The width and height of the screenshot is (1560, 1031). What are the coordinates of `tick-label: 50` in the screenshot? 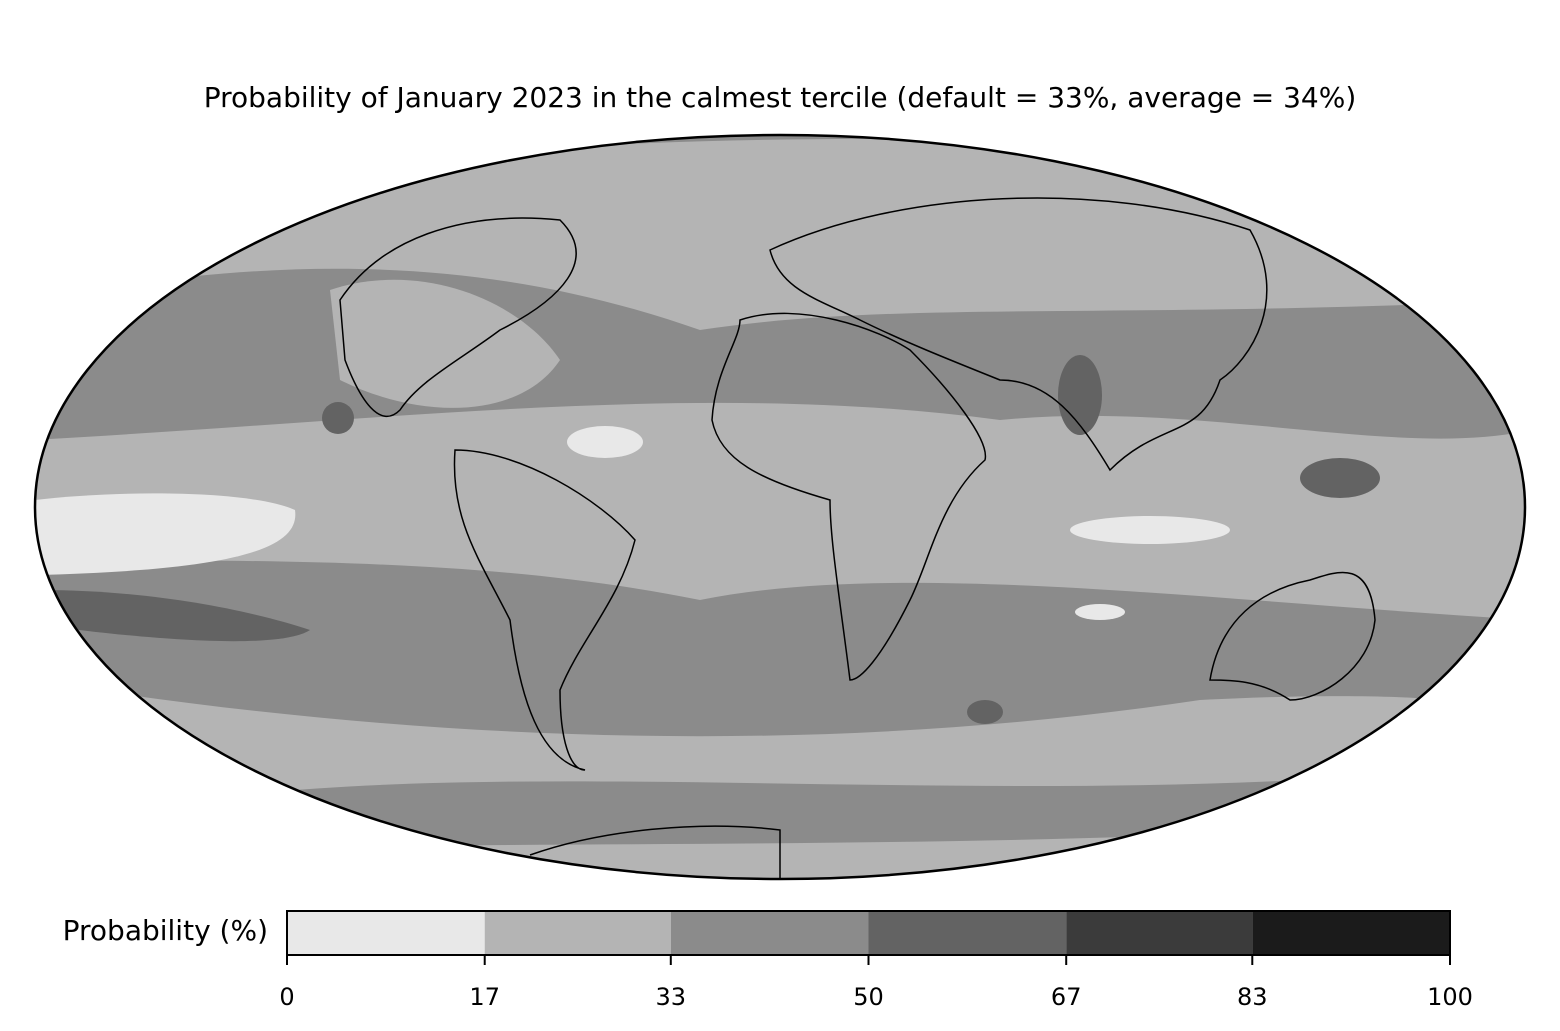 It's located at (868, 997).